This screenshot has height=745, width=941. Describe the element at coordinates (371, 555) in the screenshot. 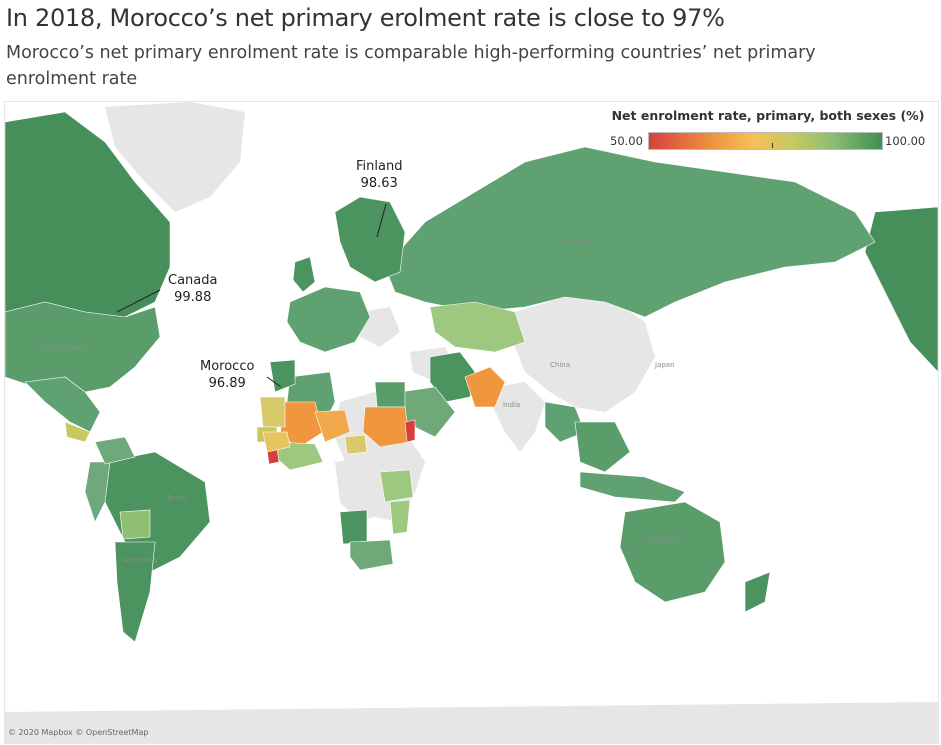

I see `country-south-africa` at that location.